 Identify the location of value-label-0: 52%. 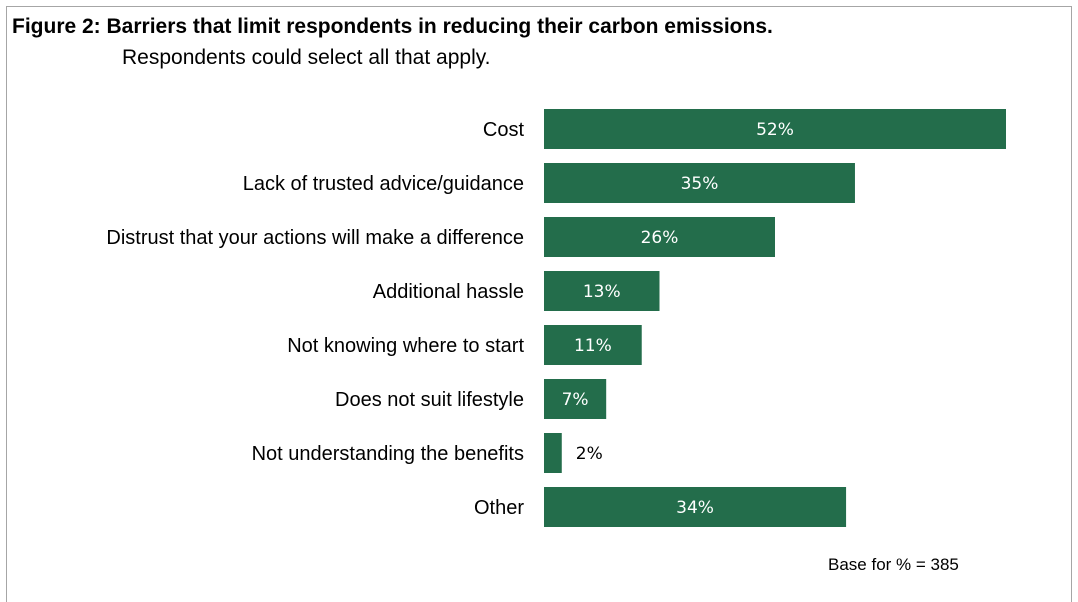
(775, 130).